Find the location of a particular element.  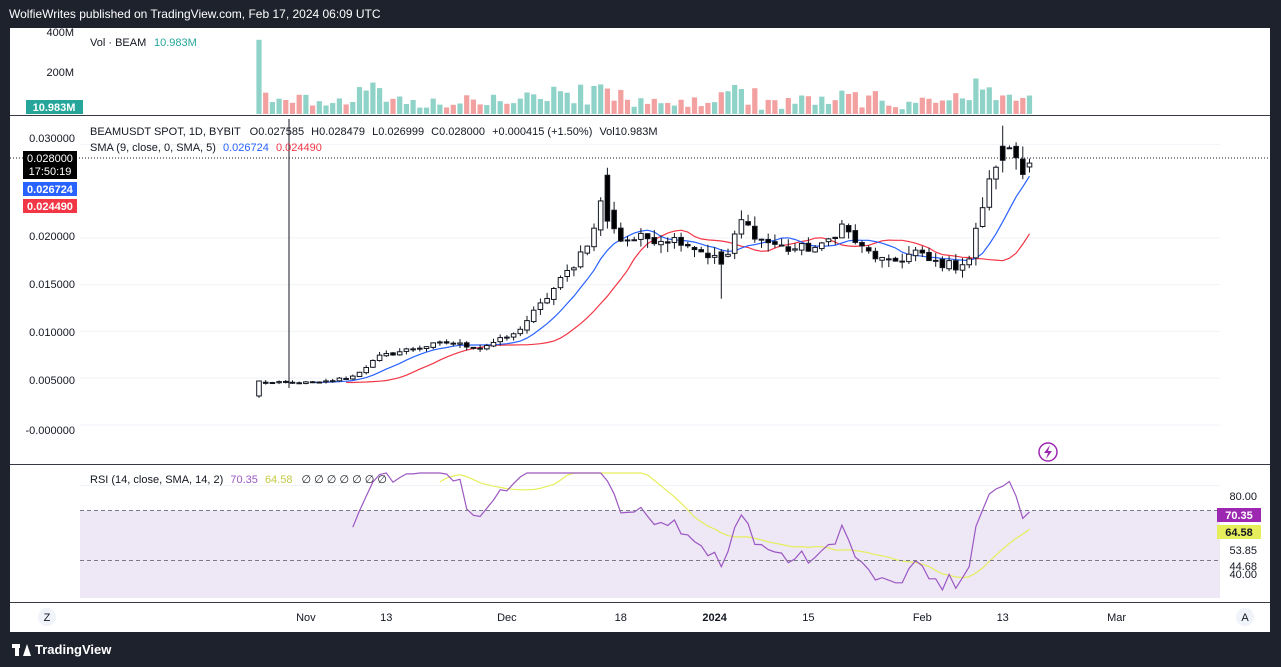

time-axis-label: Dec is located at coordinates (507, 618).